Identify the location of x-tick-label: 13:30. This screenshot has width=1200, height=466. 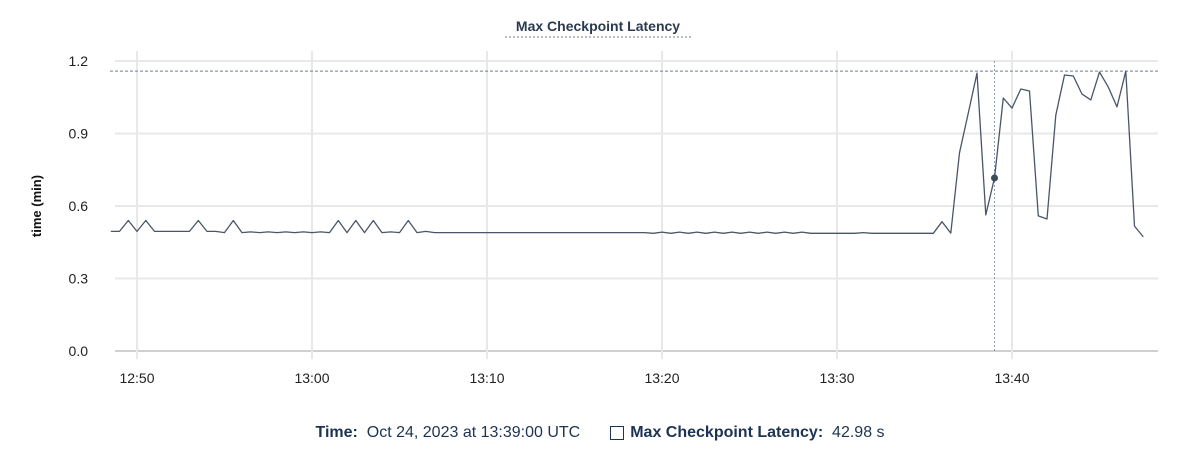
(836, 378).